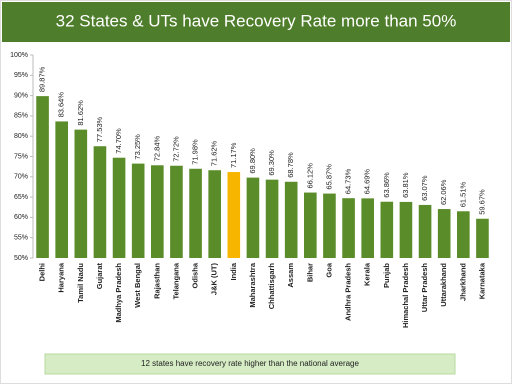 Image resolution: width=512 pixels, height=384 pixels. What do you see at coordinates (99, 129) in the screenshot?
I see `value-label: 77.53%` at bounding box center [99, 129].